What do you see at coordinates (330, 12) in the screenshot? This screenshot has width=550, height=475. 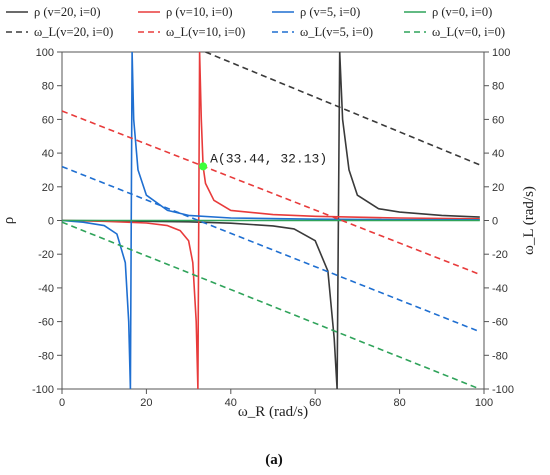 I see `legend-label-2: ρ (v=5, i=0)` at bounding box center [330, 12].